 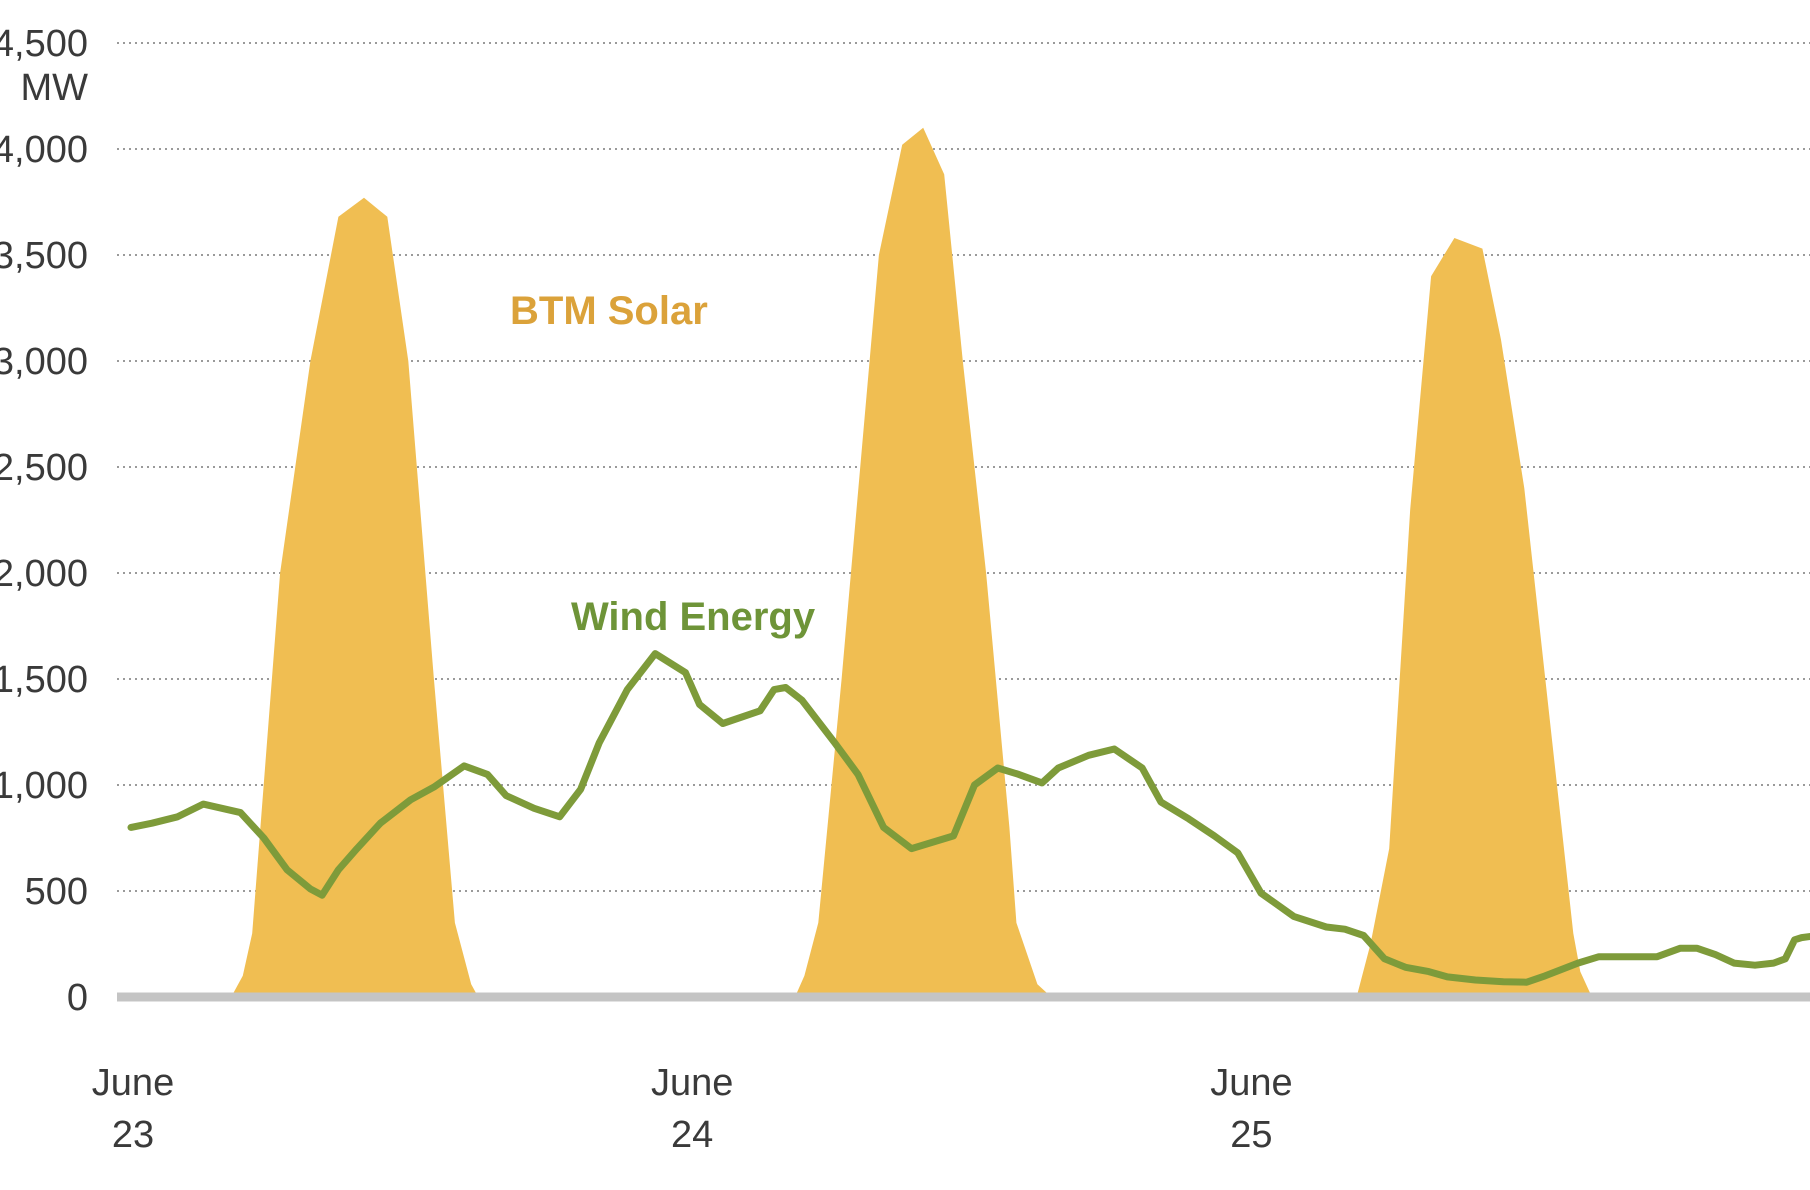 I want to click on x-axis-labels: June 23 June 24 June 25, so click(x=692, y=1109).